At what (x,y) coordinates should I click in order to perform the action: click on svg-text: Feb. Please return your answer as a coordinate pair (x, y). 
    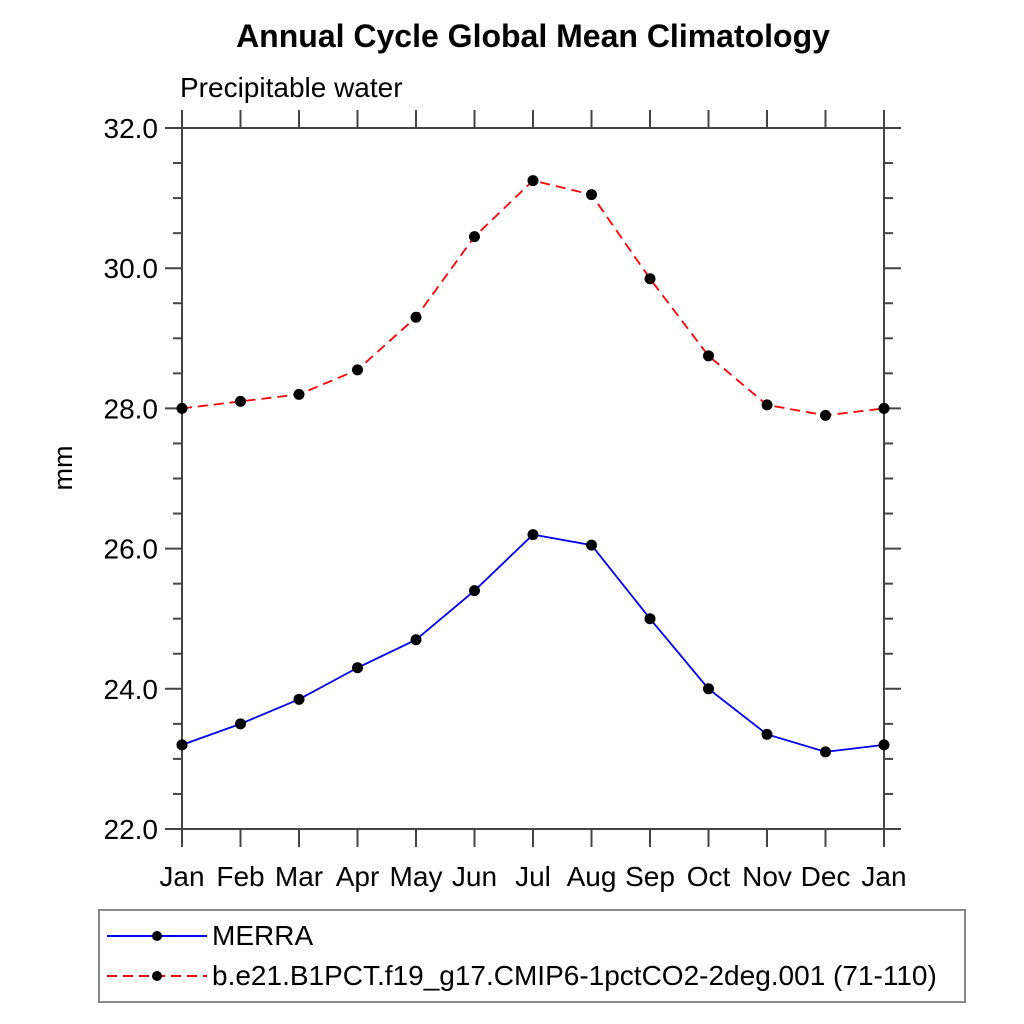
    Looking at the image, I should click on (240, 876).